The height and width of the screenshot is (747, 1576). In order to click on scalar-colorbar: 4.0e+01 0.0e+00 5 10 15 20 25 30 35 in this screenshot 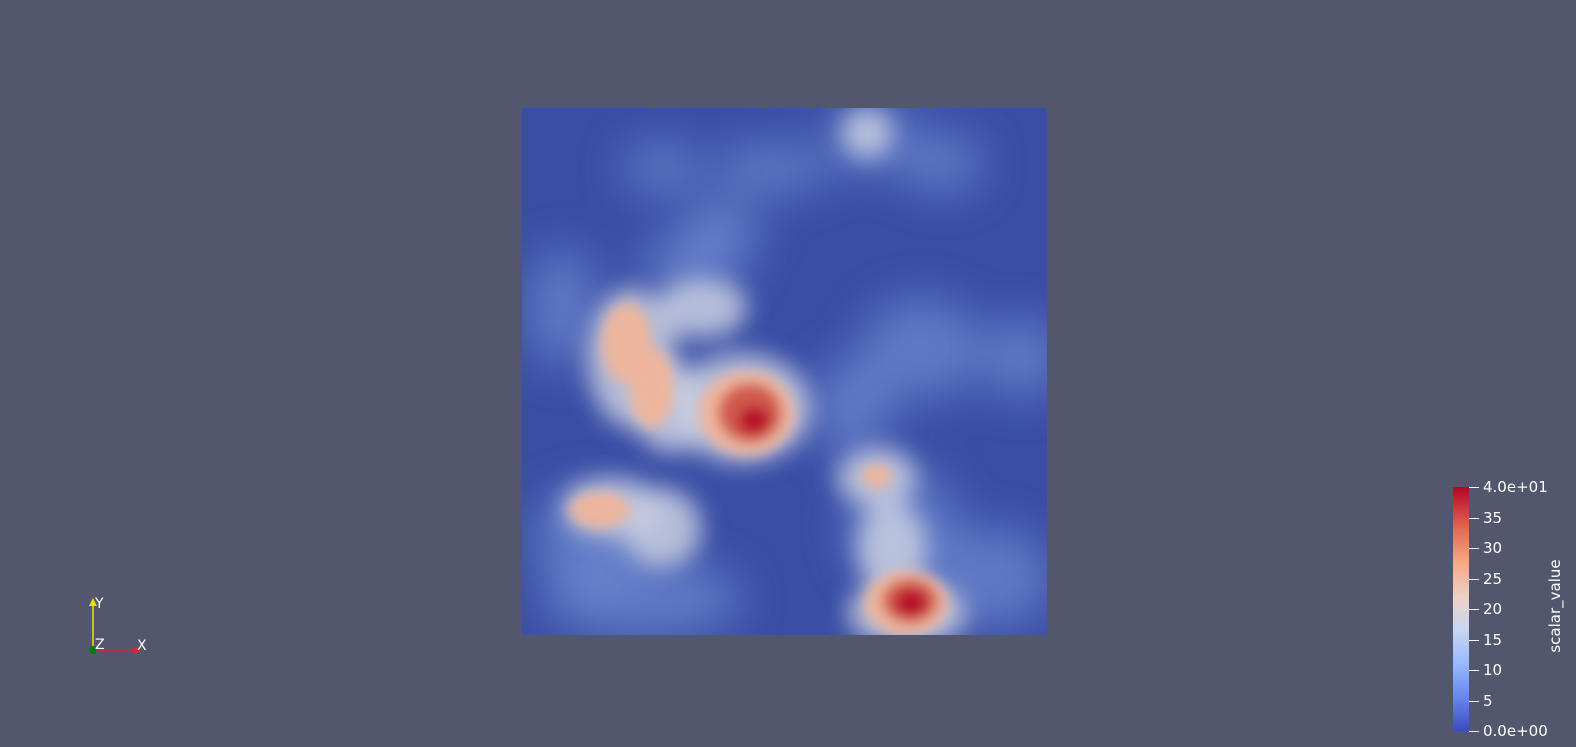, I will do `click(1514, 609)`.